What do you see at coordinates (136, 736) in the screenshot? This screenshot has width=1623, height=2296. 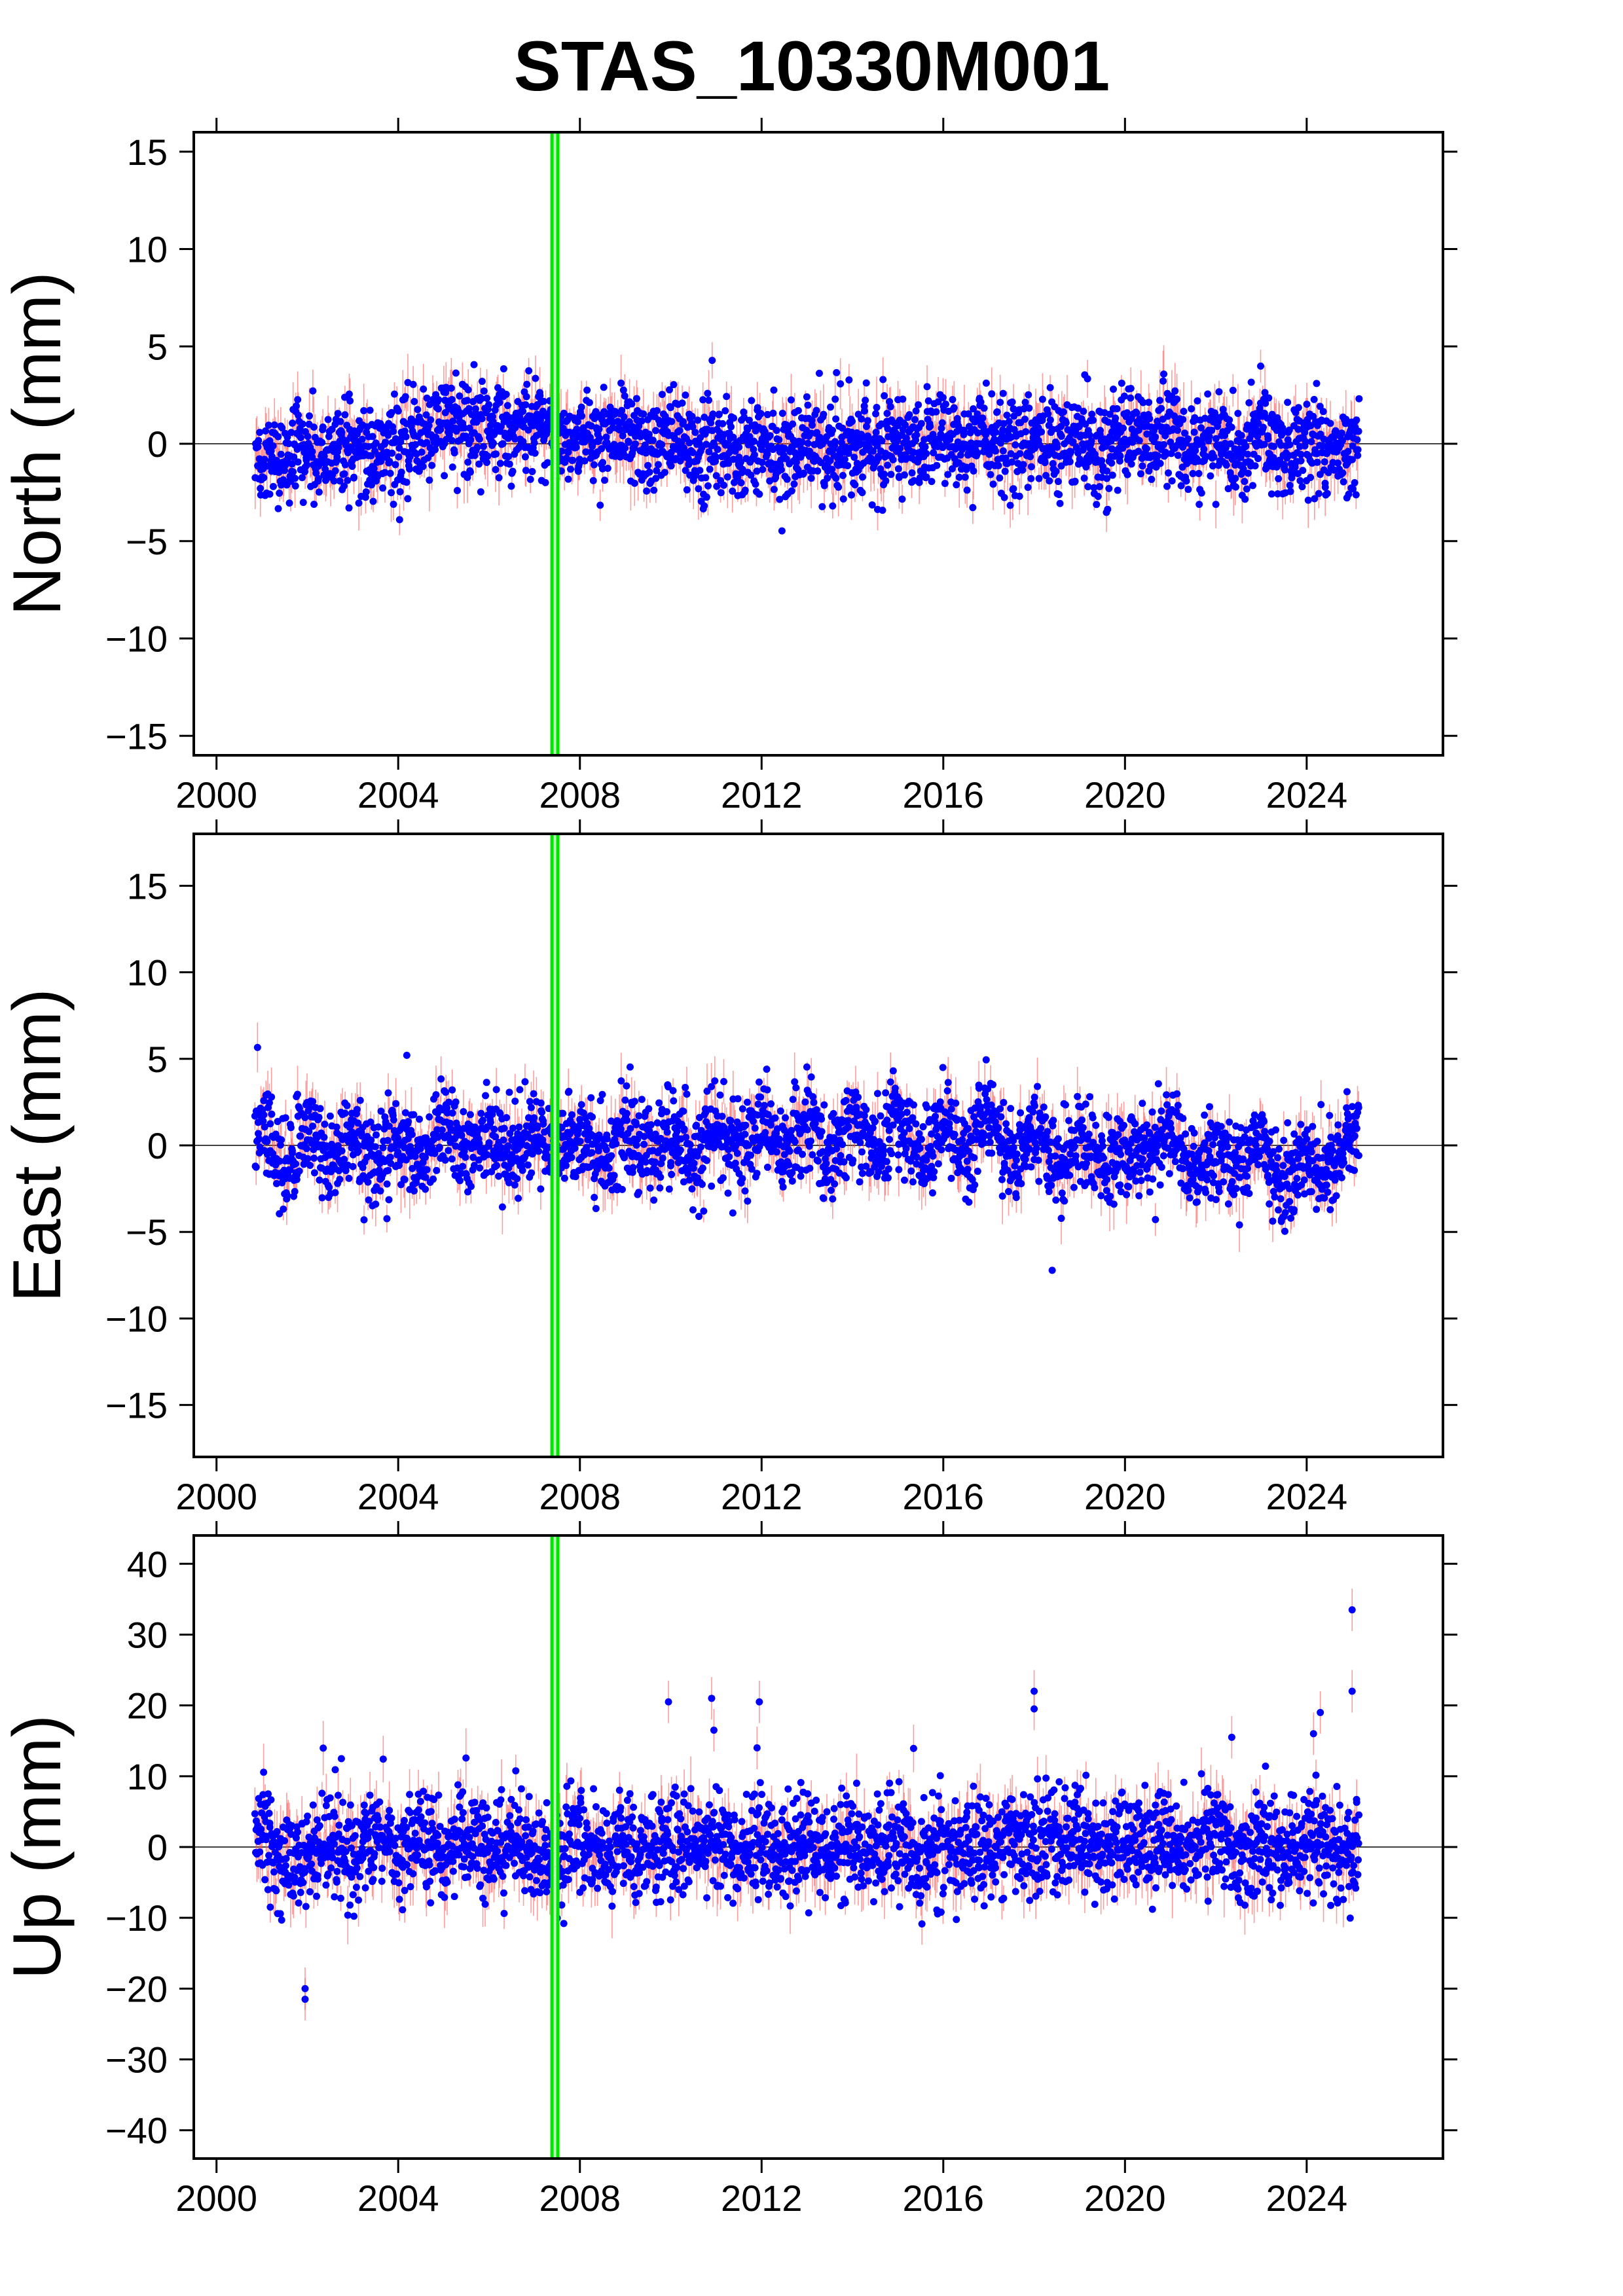 I see `y-tick-label: −15` at bounding box center [136, 736].